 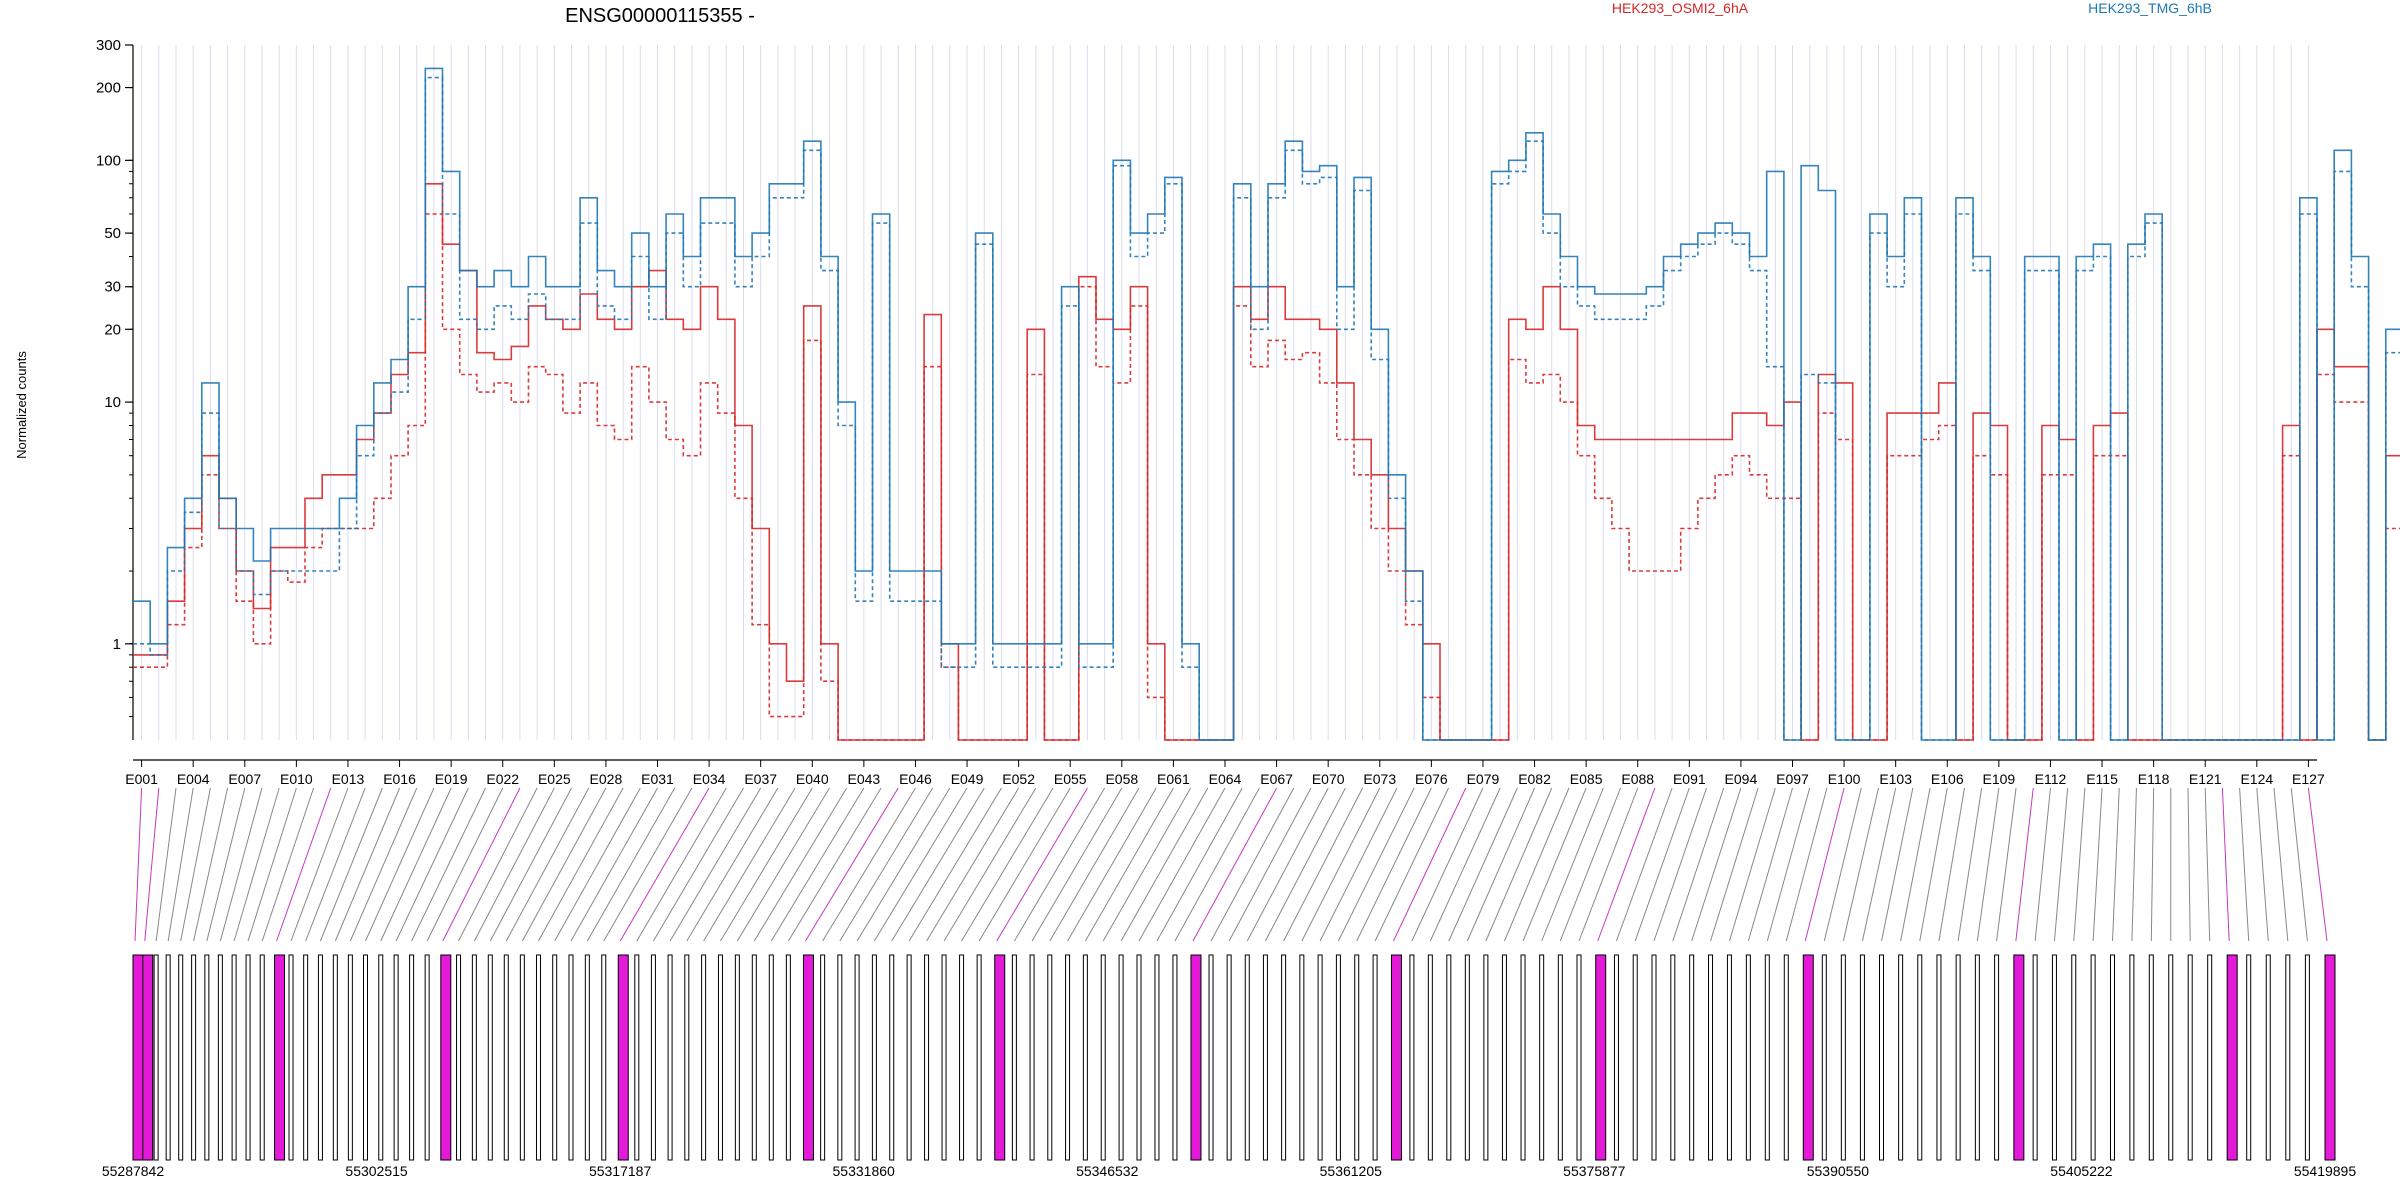 I want to click on y-tick-label: 100, so click(x=108, y=160).